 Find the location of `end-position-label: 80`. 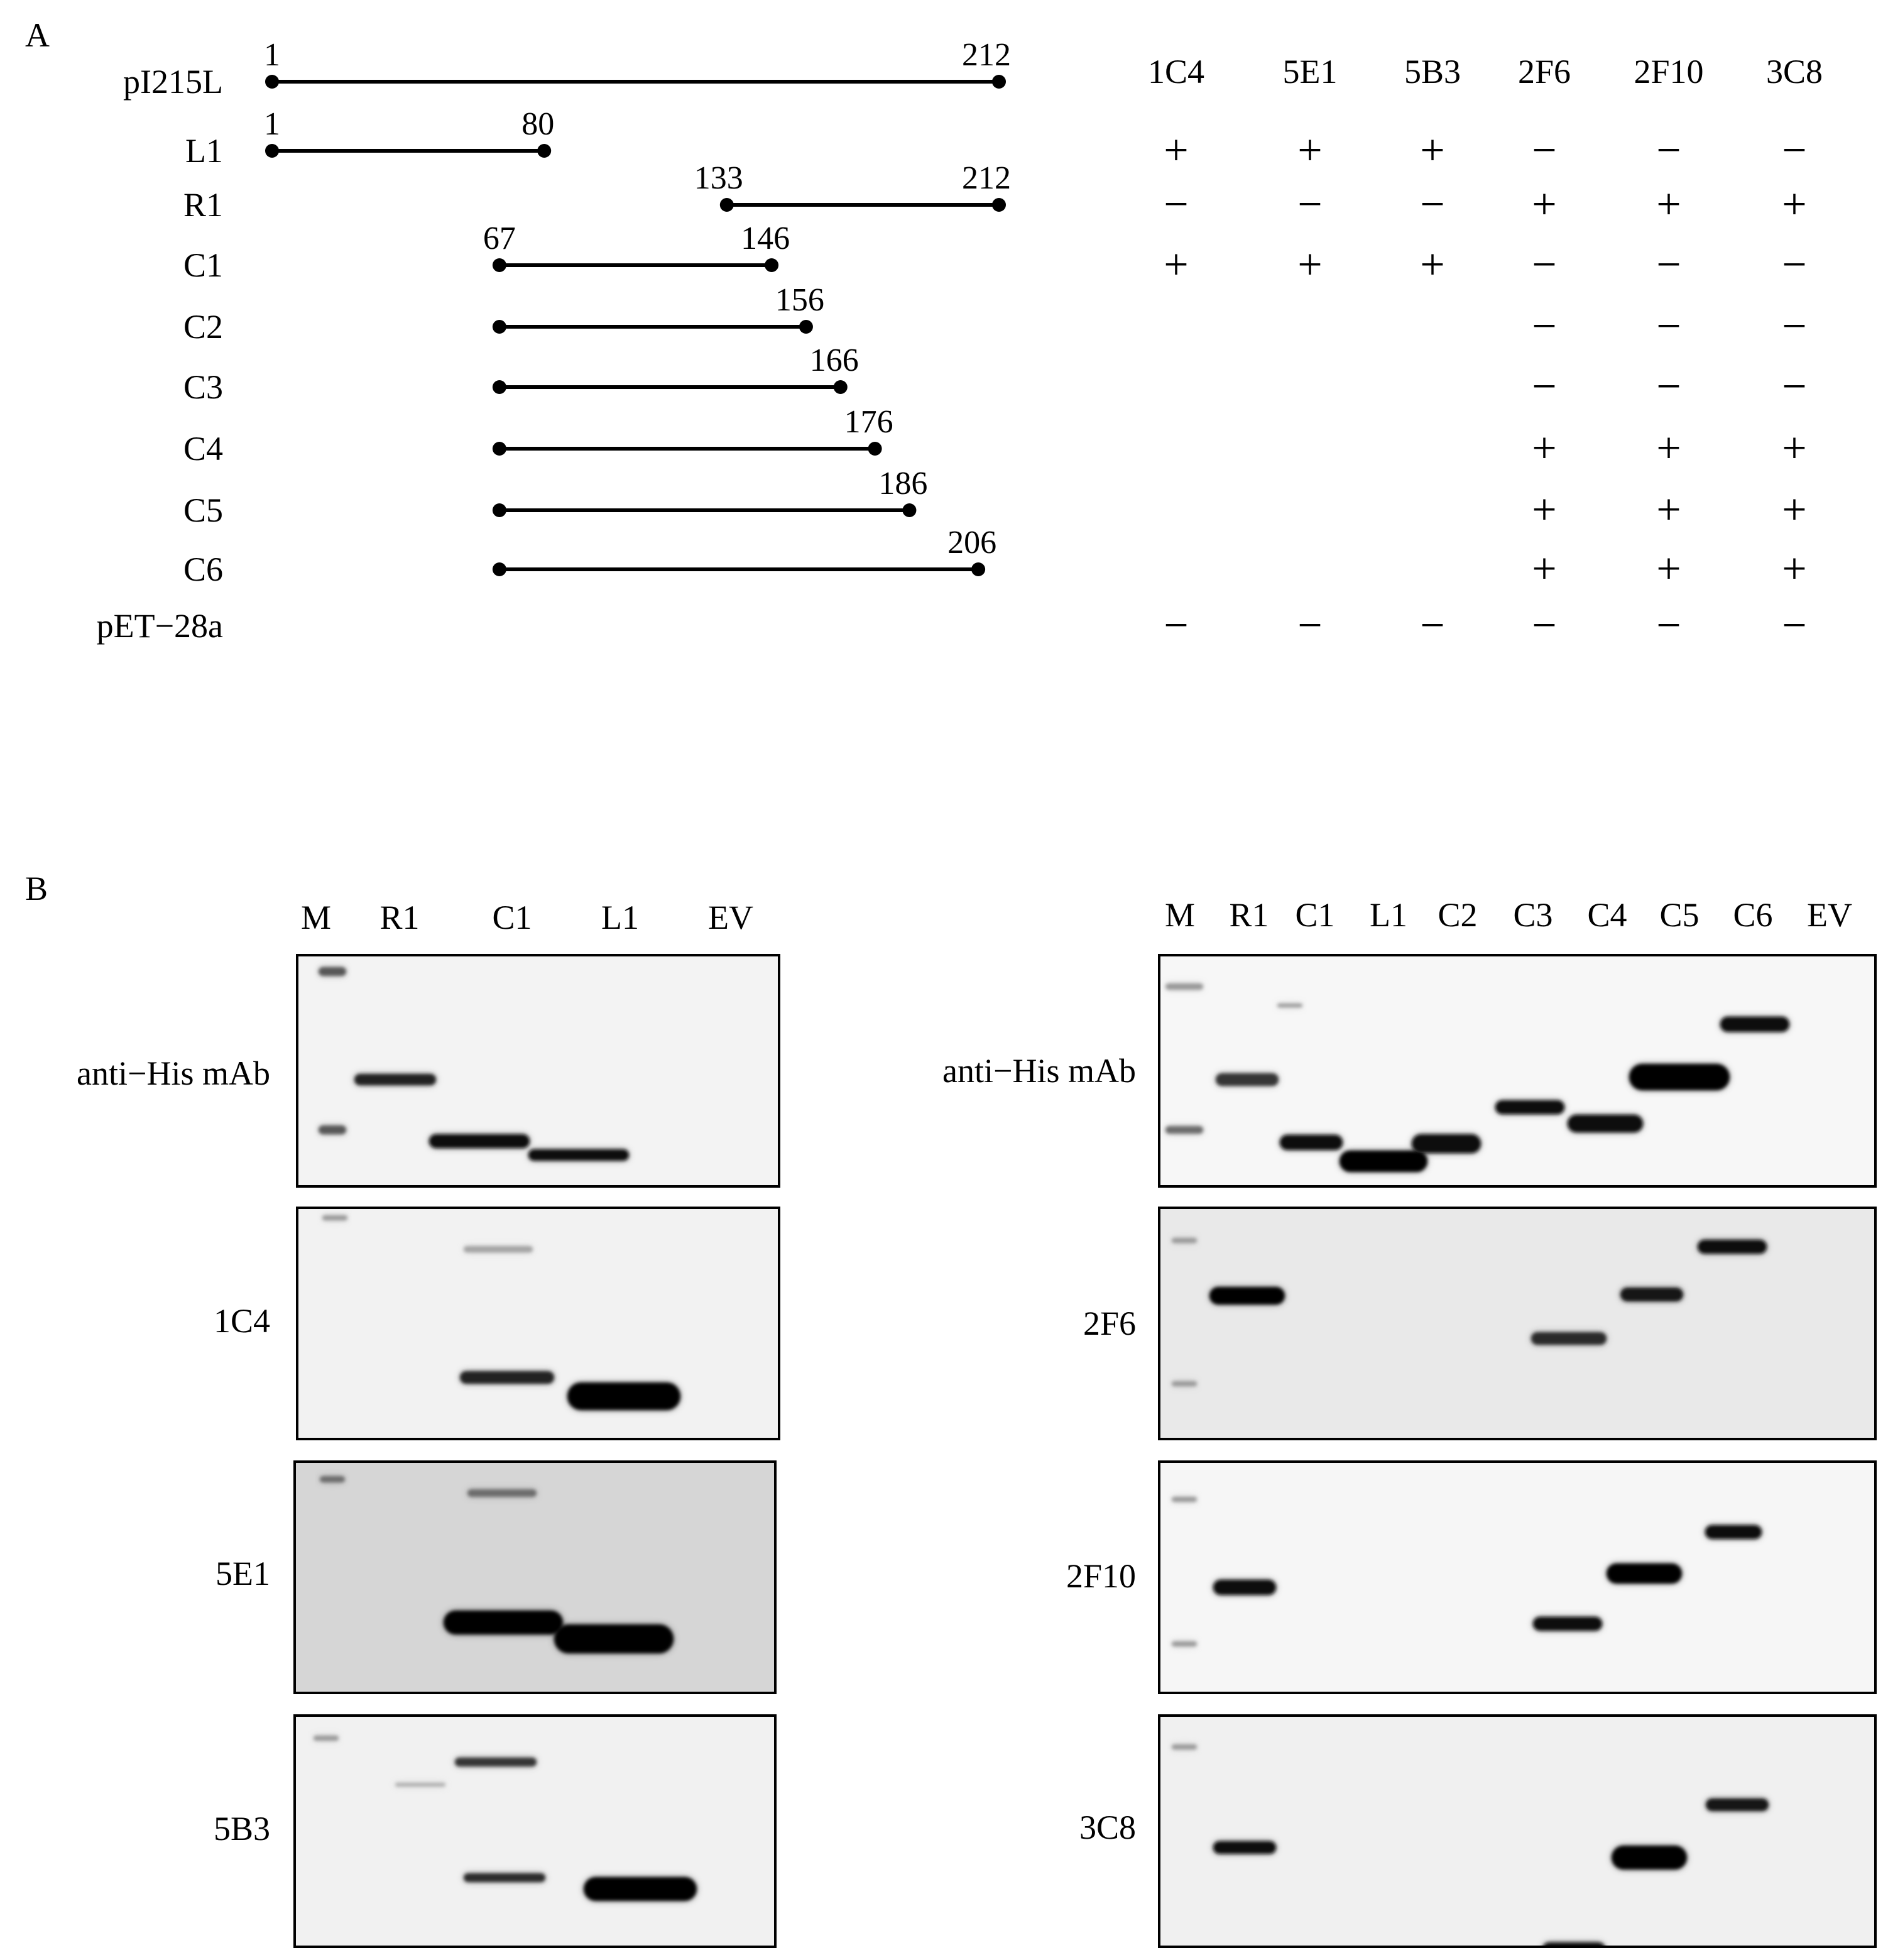

end-position-label: 80 is located at coordinates (537, 124).